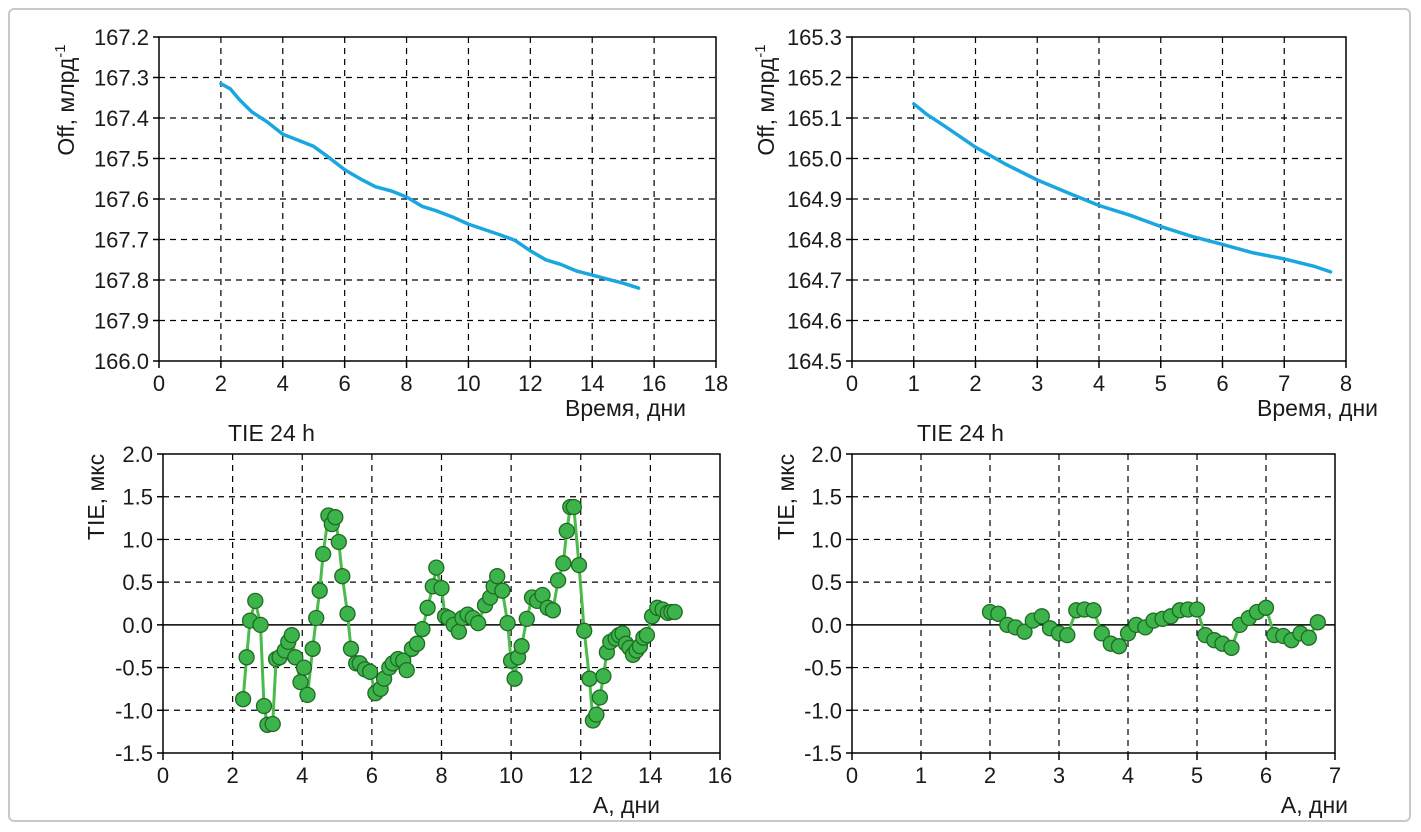 The width and height of the screenshot is (1421, 832). I want to click on y-tick-label: 165.3, so click(814, 37).